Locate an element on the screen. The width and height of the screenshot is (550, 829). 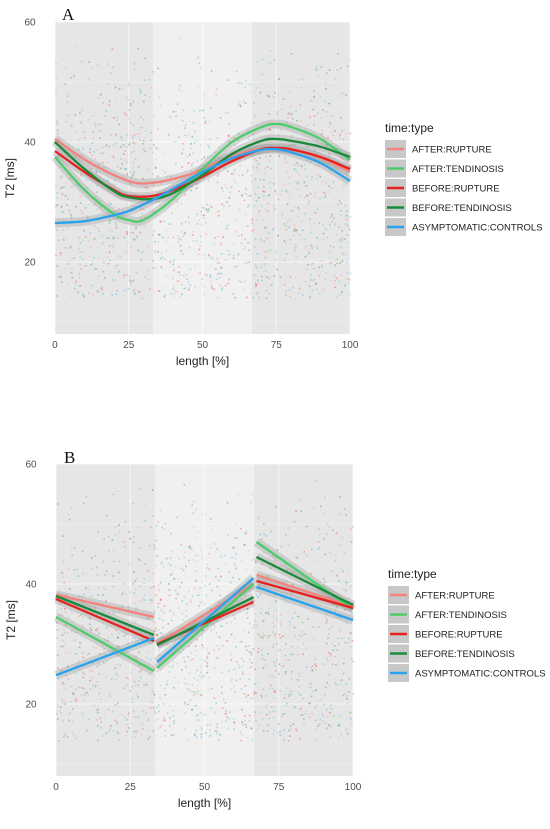
y-axis-title: T2 [ms] is located at coordinates (10, 178).